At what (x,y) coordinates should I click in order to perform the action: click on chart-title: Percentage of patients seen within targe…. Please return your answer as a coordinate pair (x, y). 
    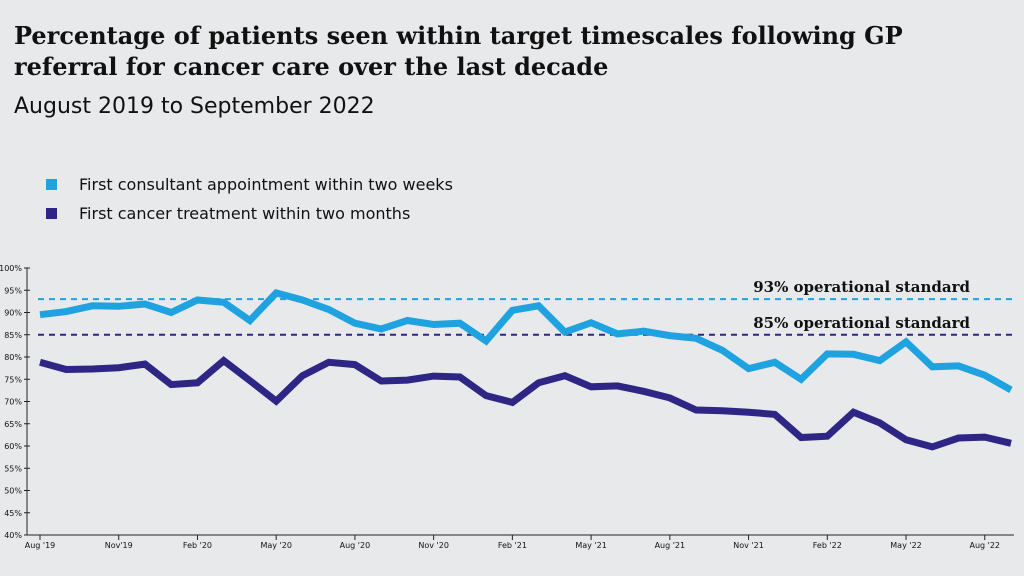
    Looking at the image, I should click on (458, 51).